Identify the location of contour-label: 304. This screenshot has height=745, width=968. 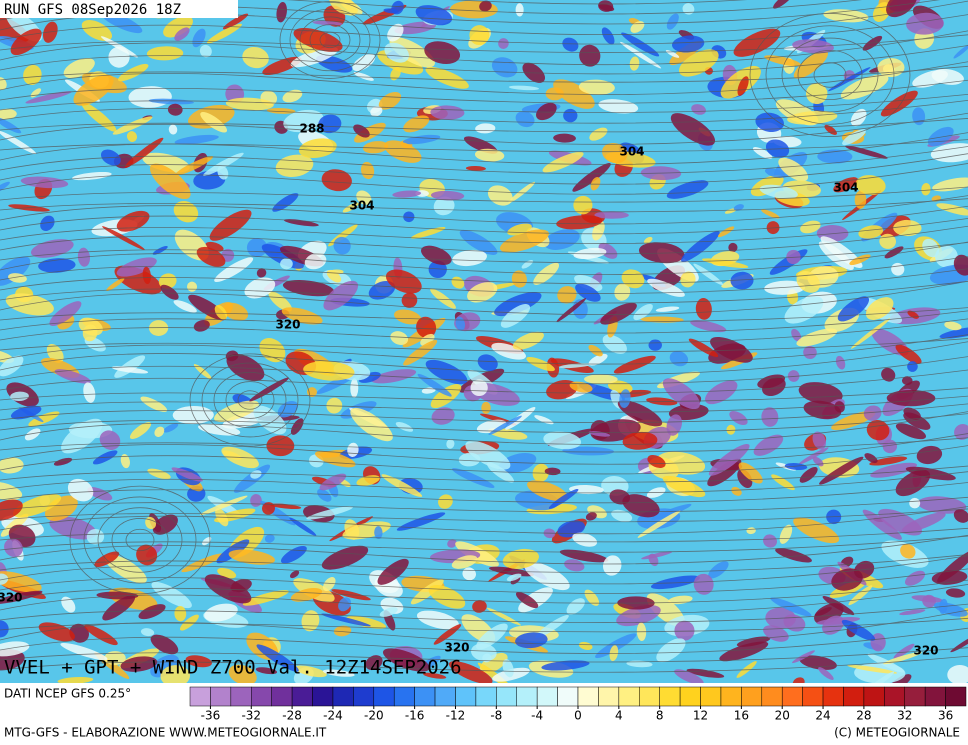
(631, 152).